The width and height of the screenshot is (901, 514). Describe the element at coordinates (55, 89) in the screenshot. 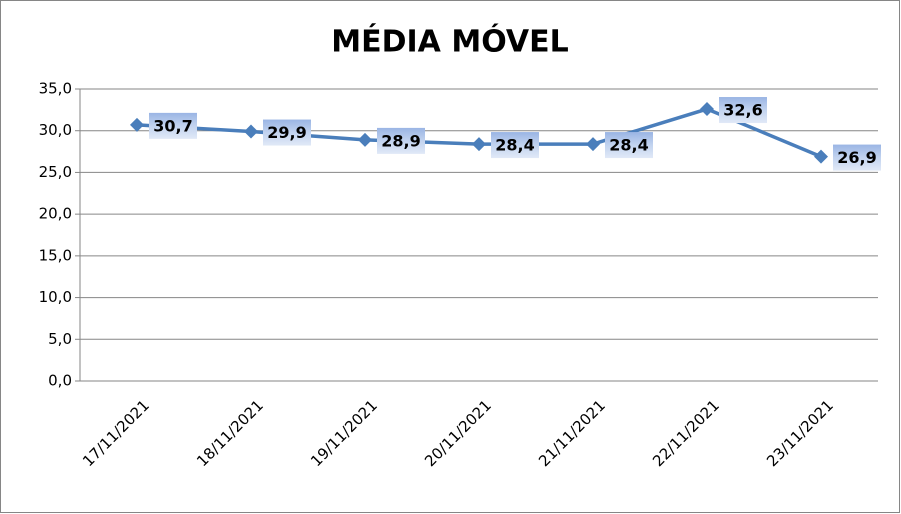

I see `y-tick-label: 35,0` at that location.